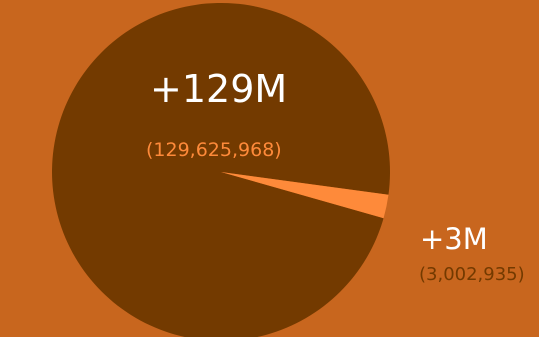 This screenshot has width=539, height=337. I want to click on pie-slice-small, so click(305, 195).